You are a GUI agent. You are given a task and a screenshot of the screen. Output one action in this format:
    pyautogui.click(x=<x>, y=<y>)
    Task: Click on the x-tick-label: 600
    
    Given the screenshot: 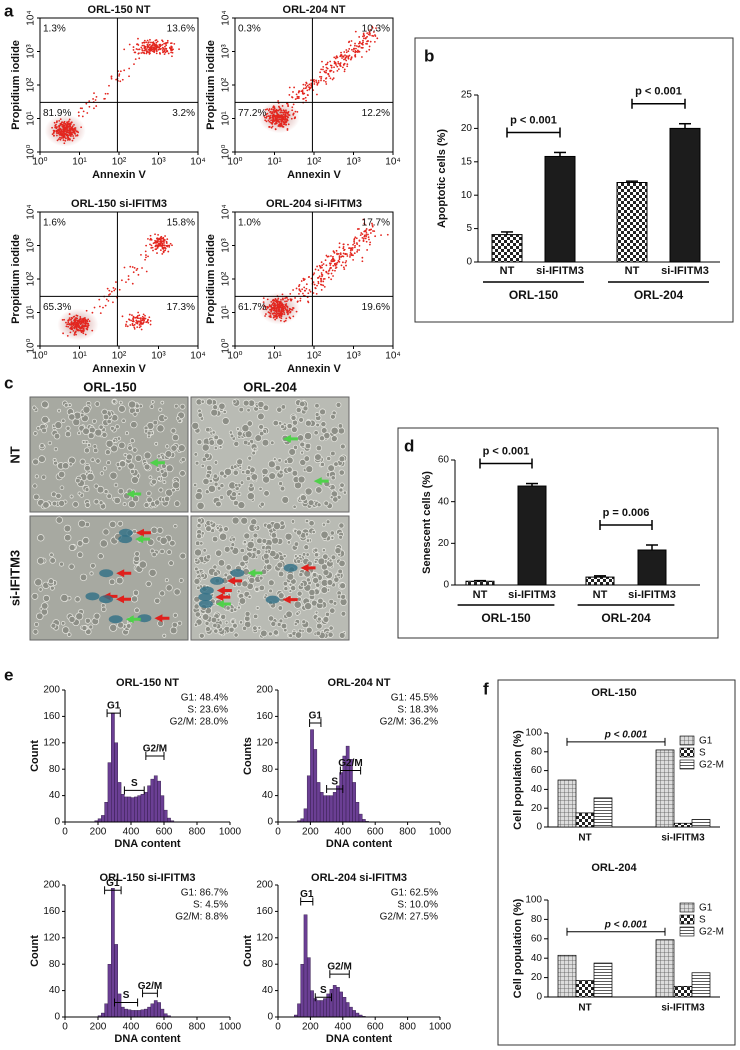 What is the action you would take?
    pyautogui.click(x=375, y=832)
    